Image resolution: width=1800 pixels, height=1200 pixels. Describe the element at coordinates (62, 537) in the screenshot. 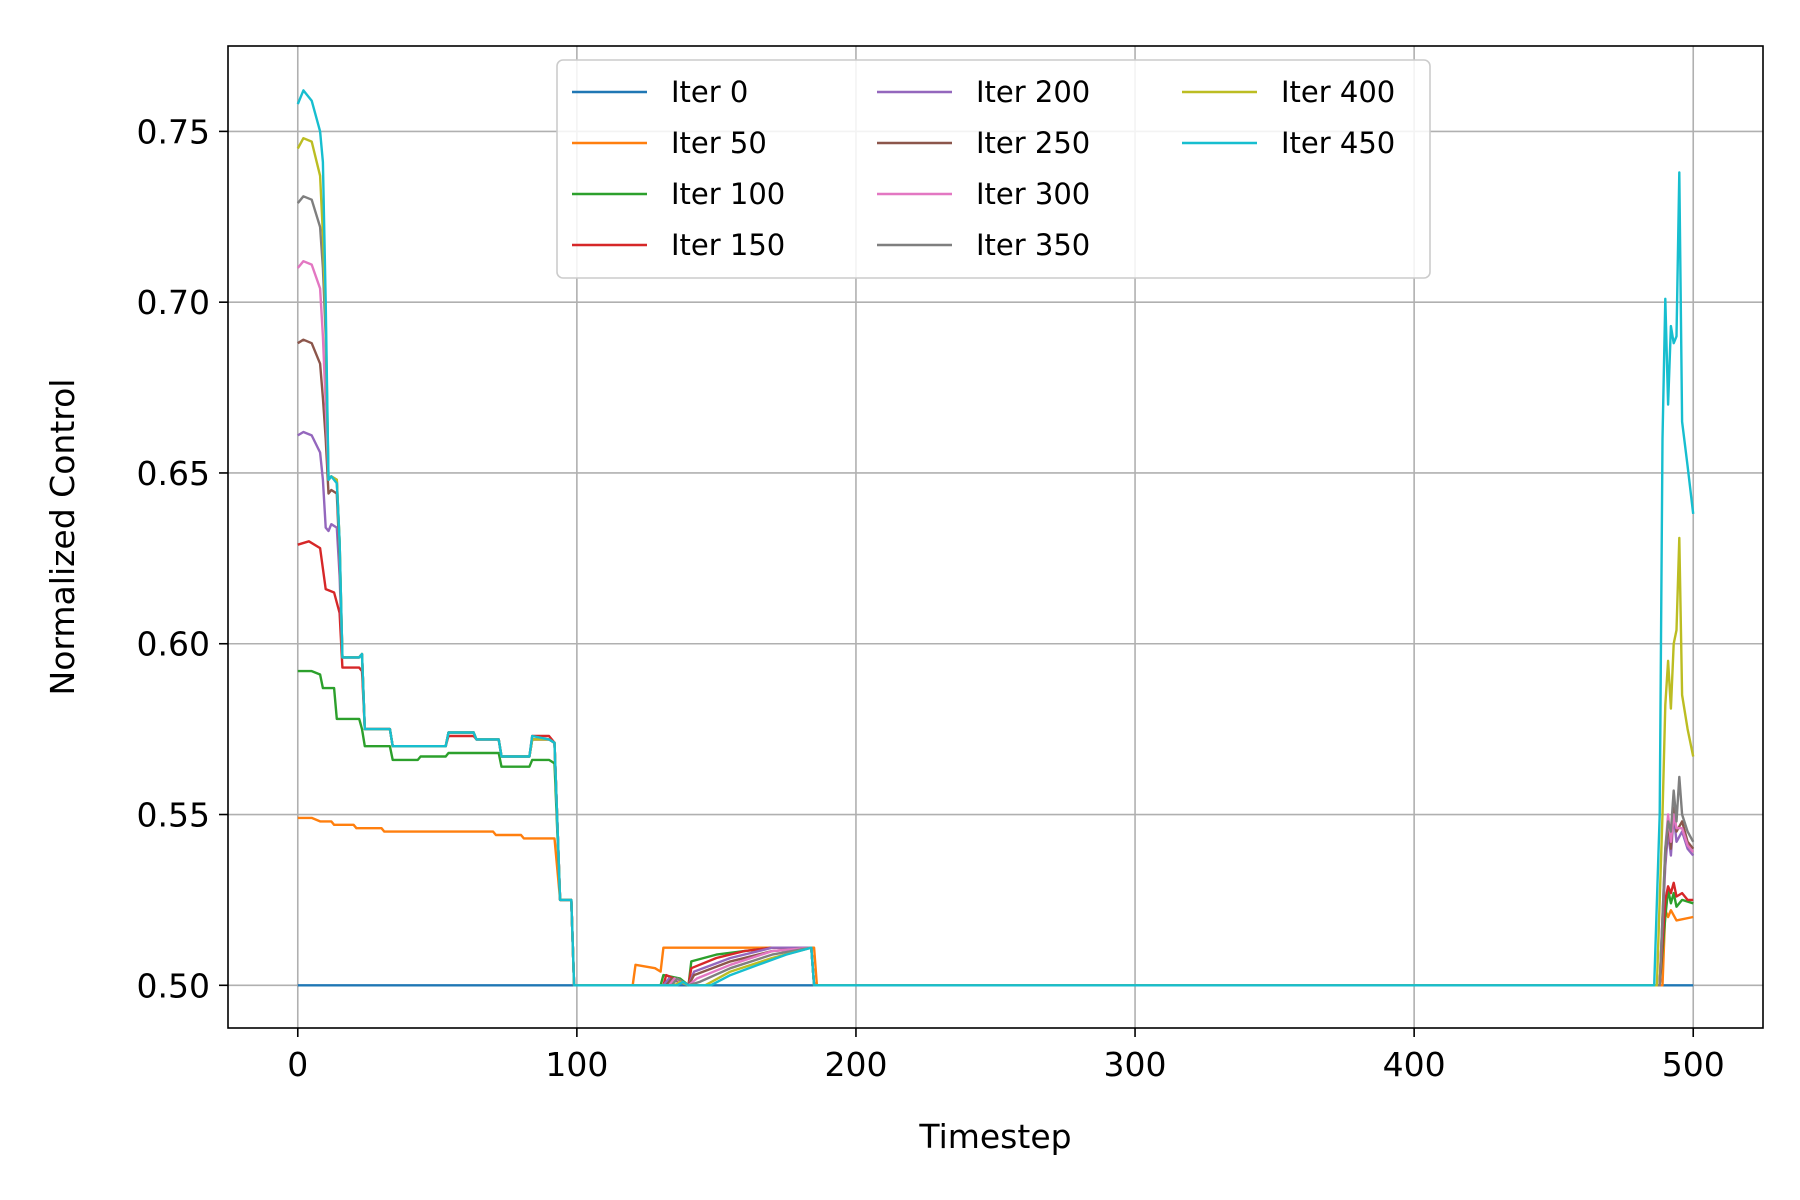

I see `y-axis-title: Normalized Control` at that location.